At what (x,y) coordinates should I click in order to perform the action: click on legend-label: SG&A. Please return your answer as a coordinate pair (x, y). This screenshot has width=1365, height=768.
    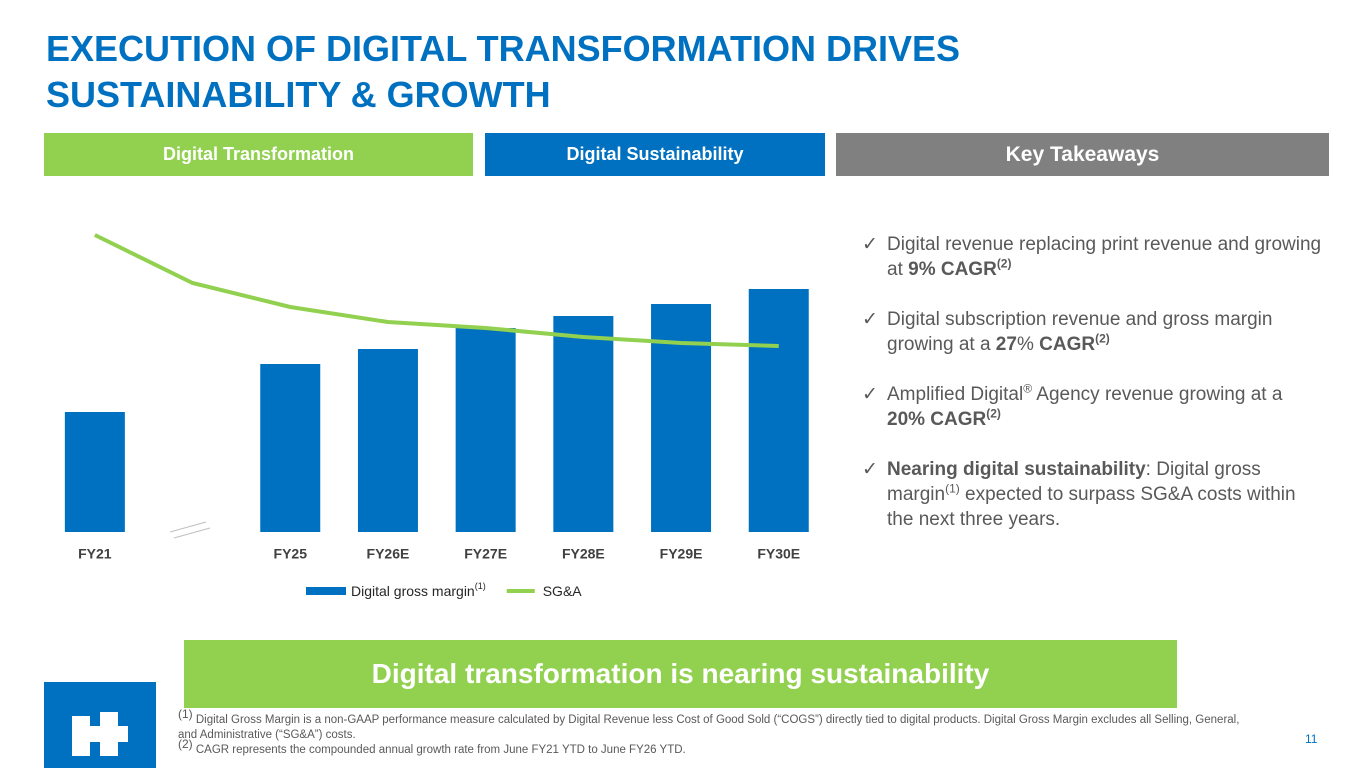
    Looking at the image, I should click on (563, 591).